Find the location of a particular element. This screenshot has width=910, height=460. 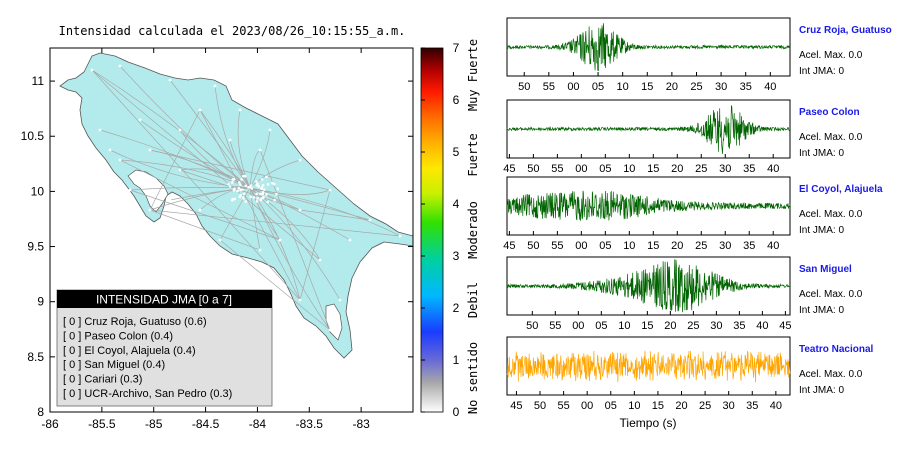

waveform-tick-label: 55 is located at coordinates (557, 169).